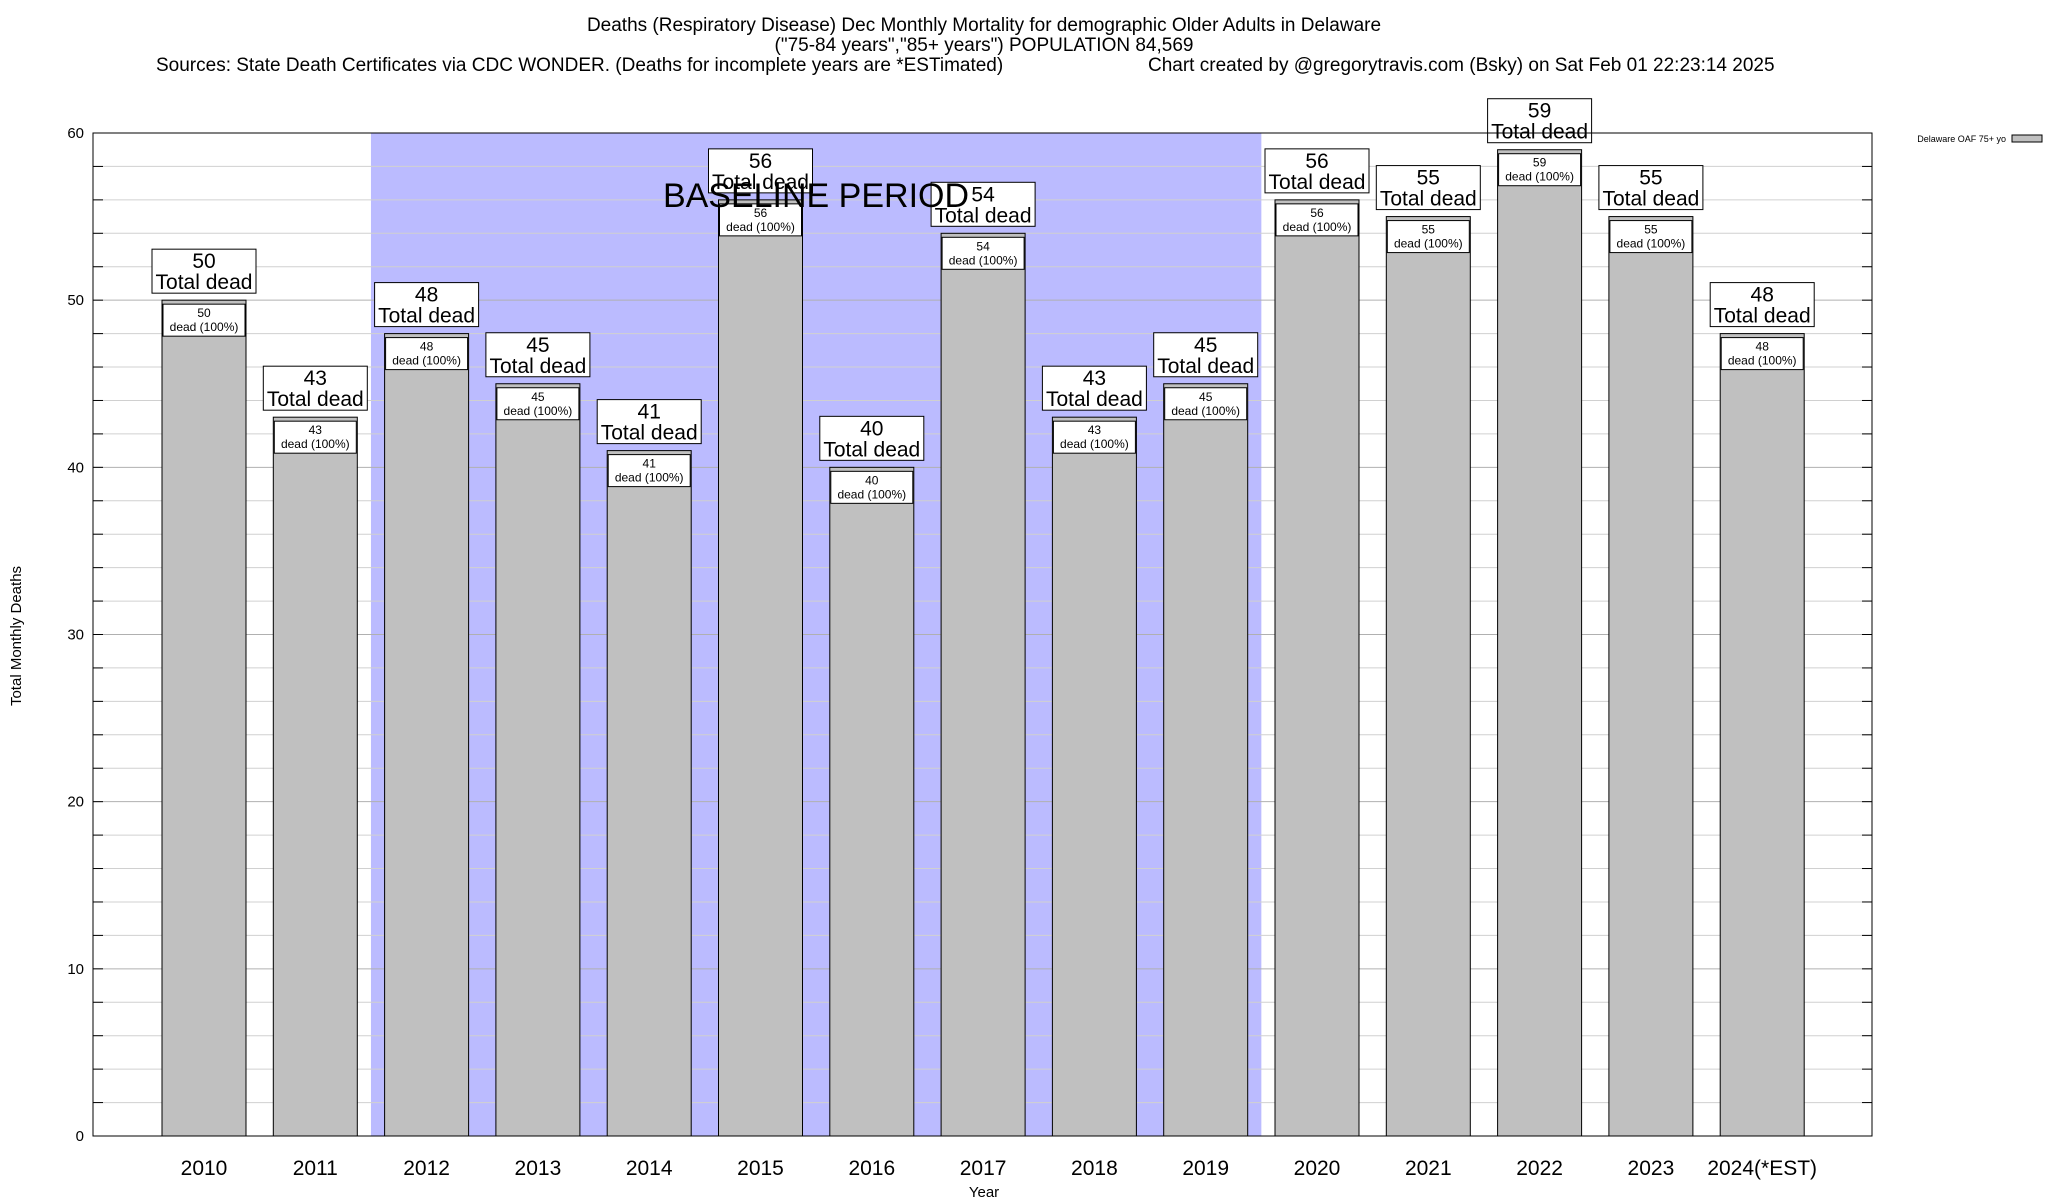  Describe the element at coordinates (1094, 1168) in the screenshot. I see `x-tick-label: 2018` at that location.